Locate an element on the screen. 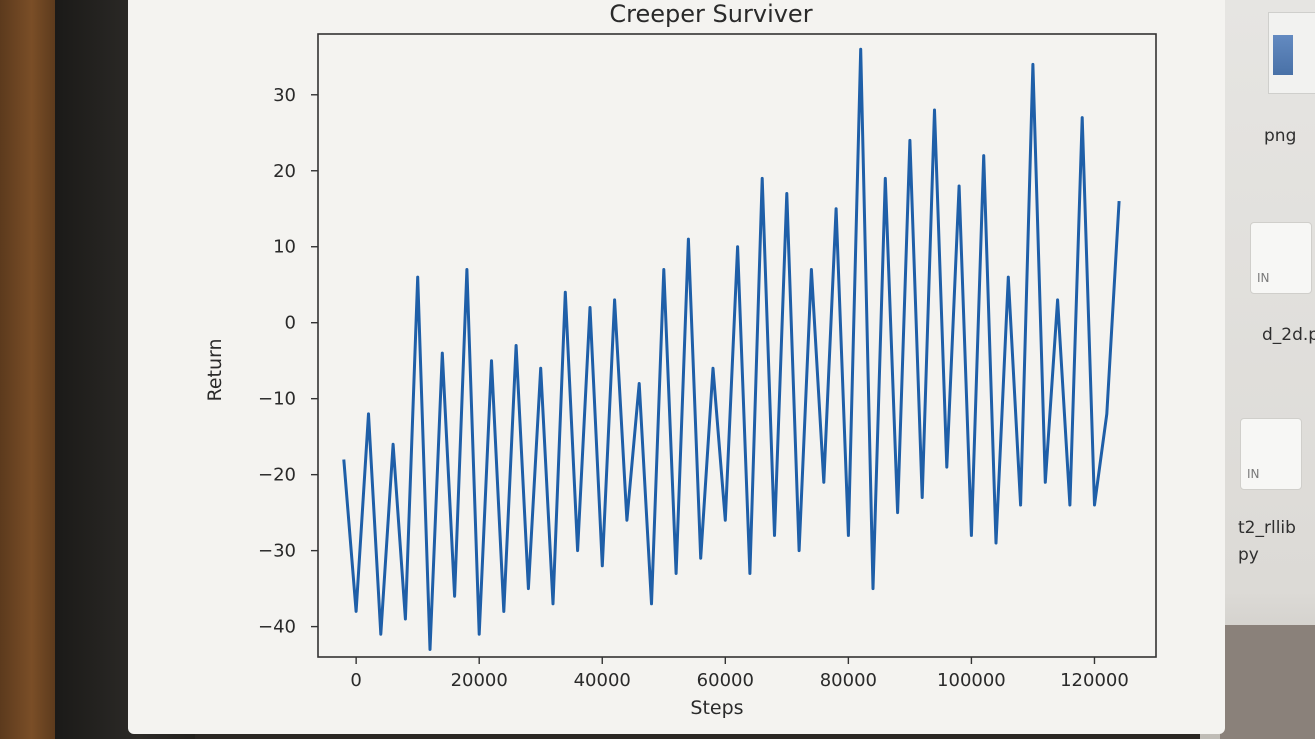  x-tick-label: 40000 is located at coordinates (602, 680).